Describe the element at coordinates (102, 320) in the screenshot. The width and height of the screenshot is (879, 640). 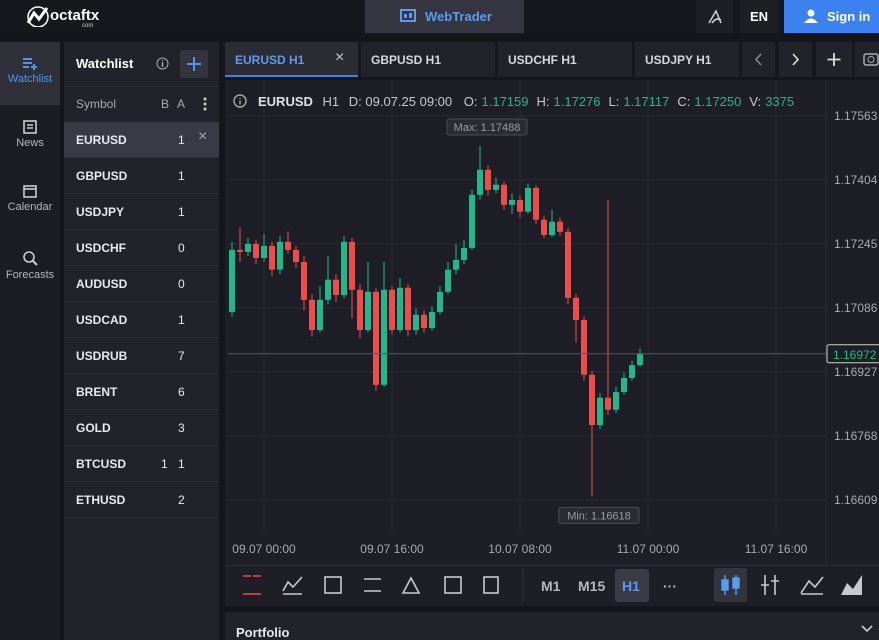
I see `symbol: USDCAD` at that location.